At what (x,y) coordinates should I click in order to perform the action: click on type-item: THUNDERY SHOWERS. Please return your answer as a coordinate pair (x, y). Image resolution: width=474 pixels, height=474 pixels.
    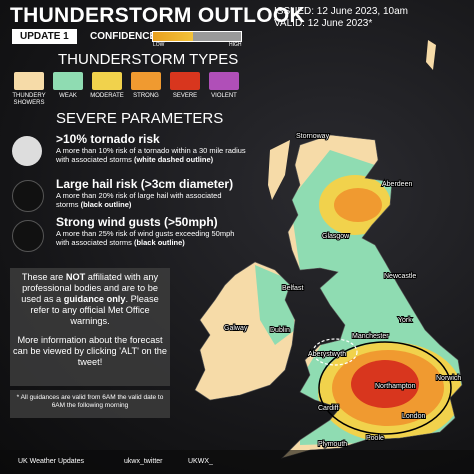
    Looking at the image, I should click on (29, 89).